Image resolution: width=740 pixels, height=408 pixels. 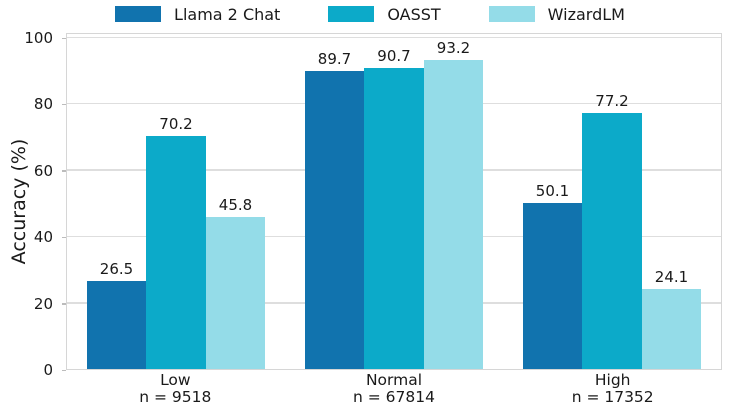 I want to click on bar-value-label: 93.2, so click(x=453, y=47).